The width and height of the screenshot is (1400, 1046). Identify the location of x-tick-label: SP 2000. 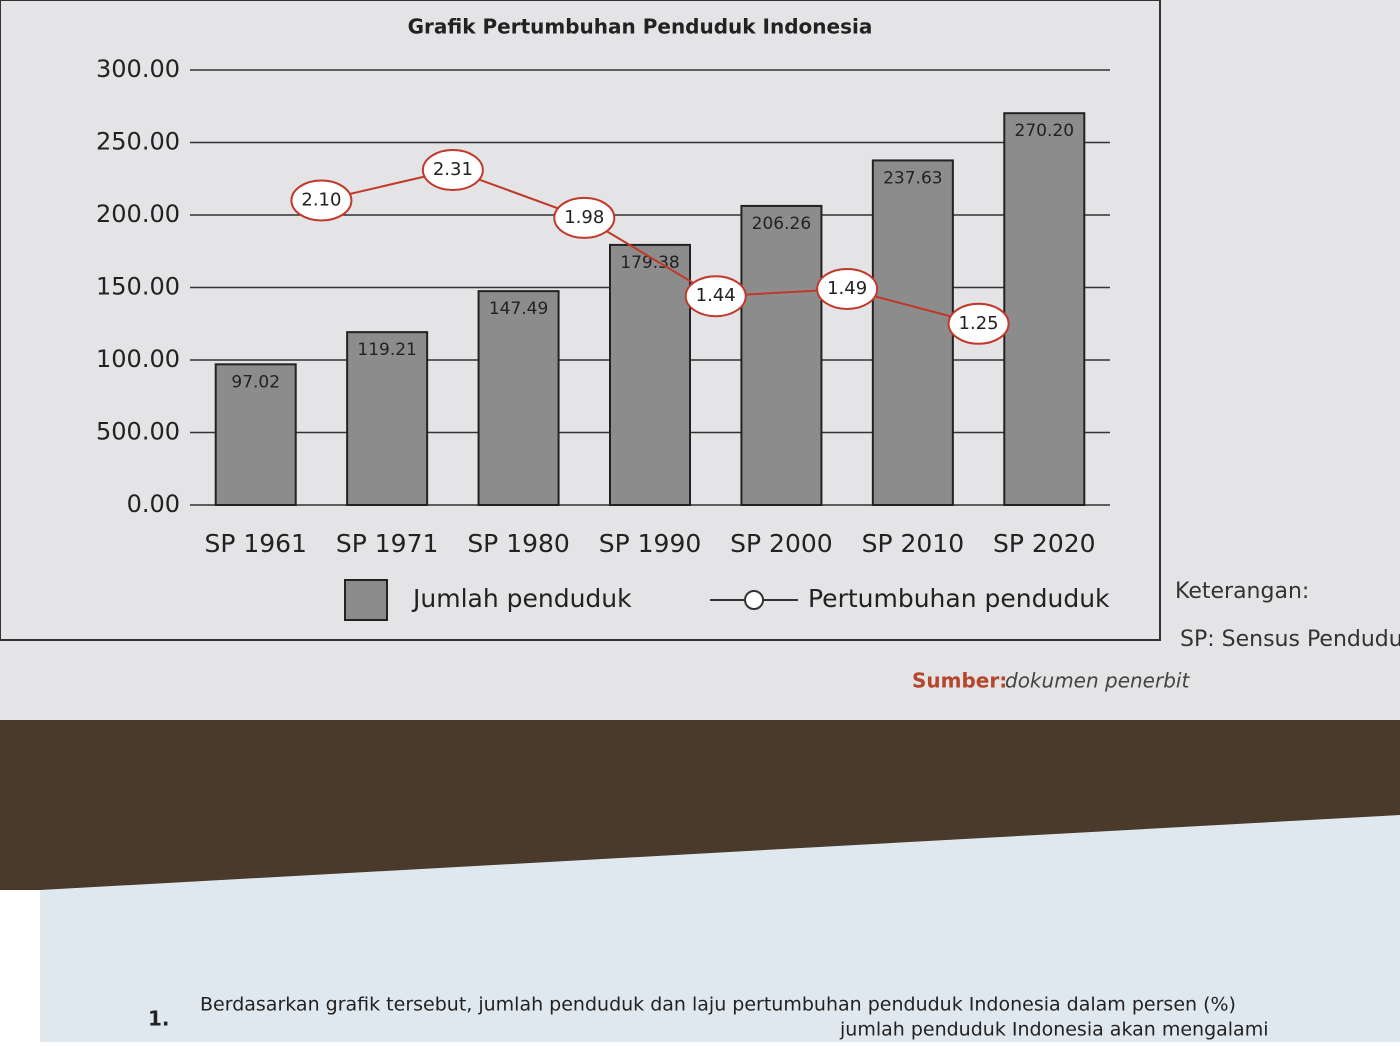
(781, 543).